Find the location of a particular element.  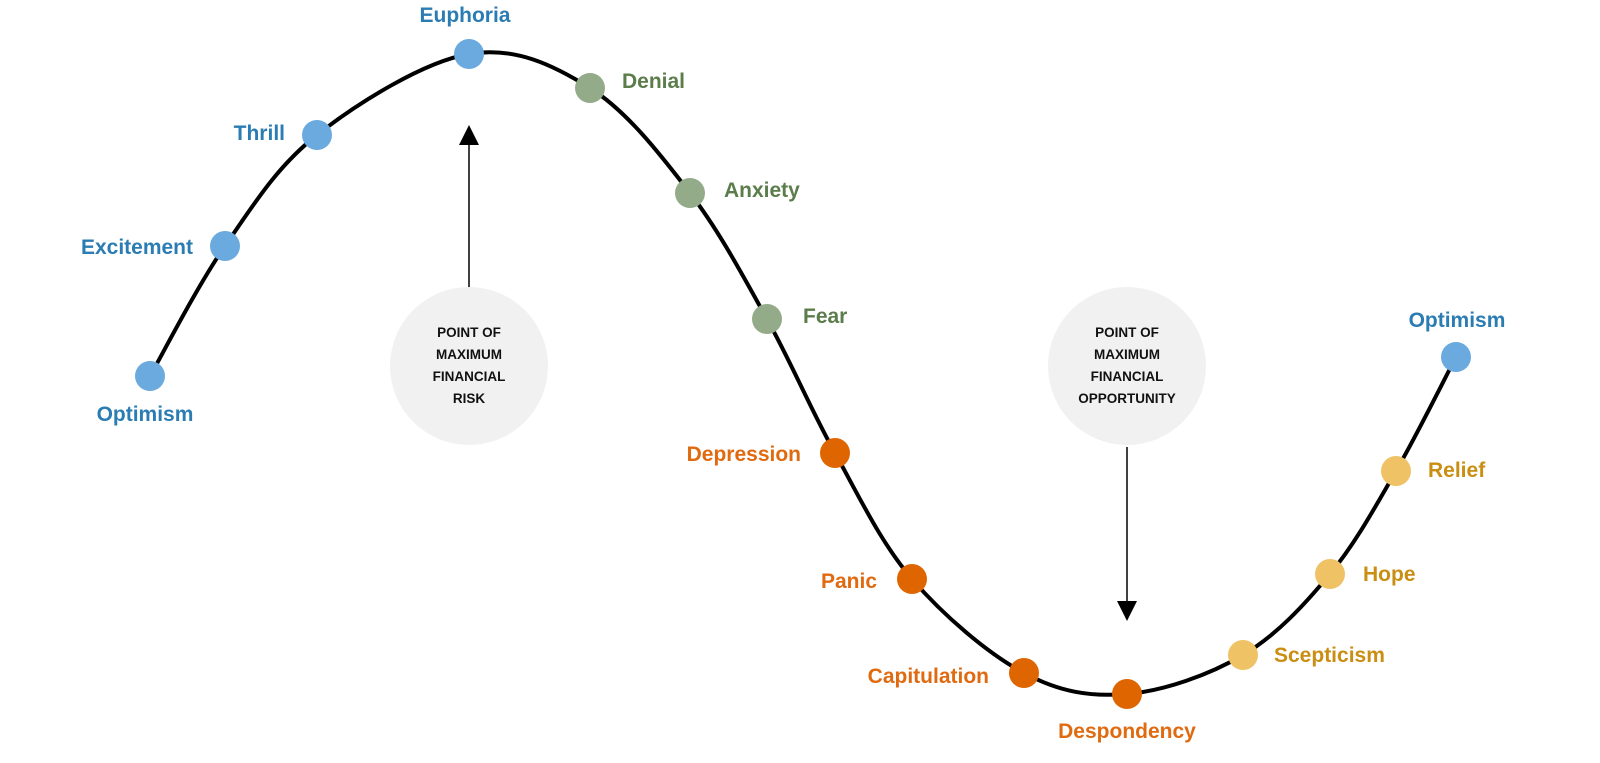

opportunity-line-3: FINANCIAL is located at coordinates (1127, 376).